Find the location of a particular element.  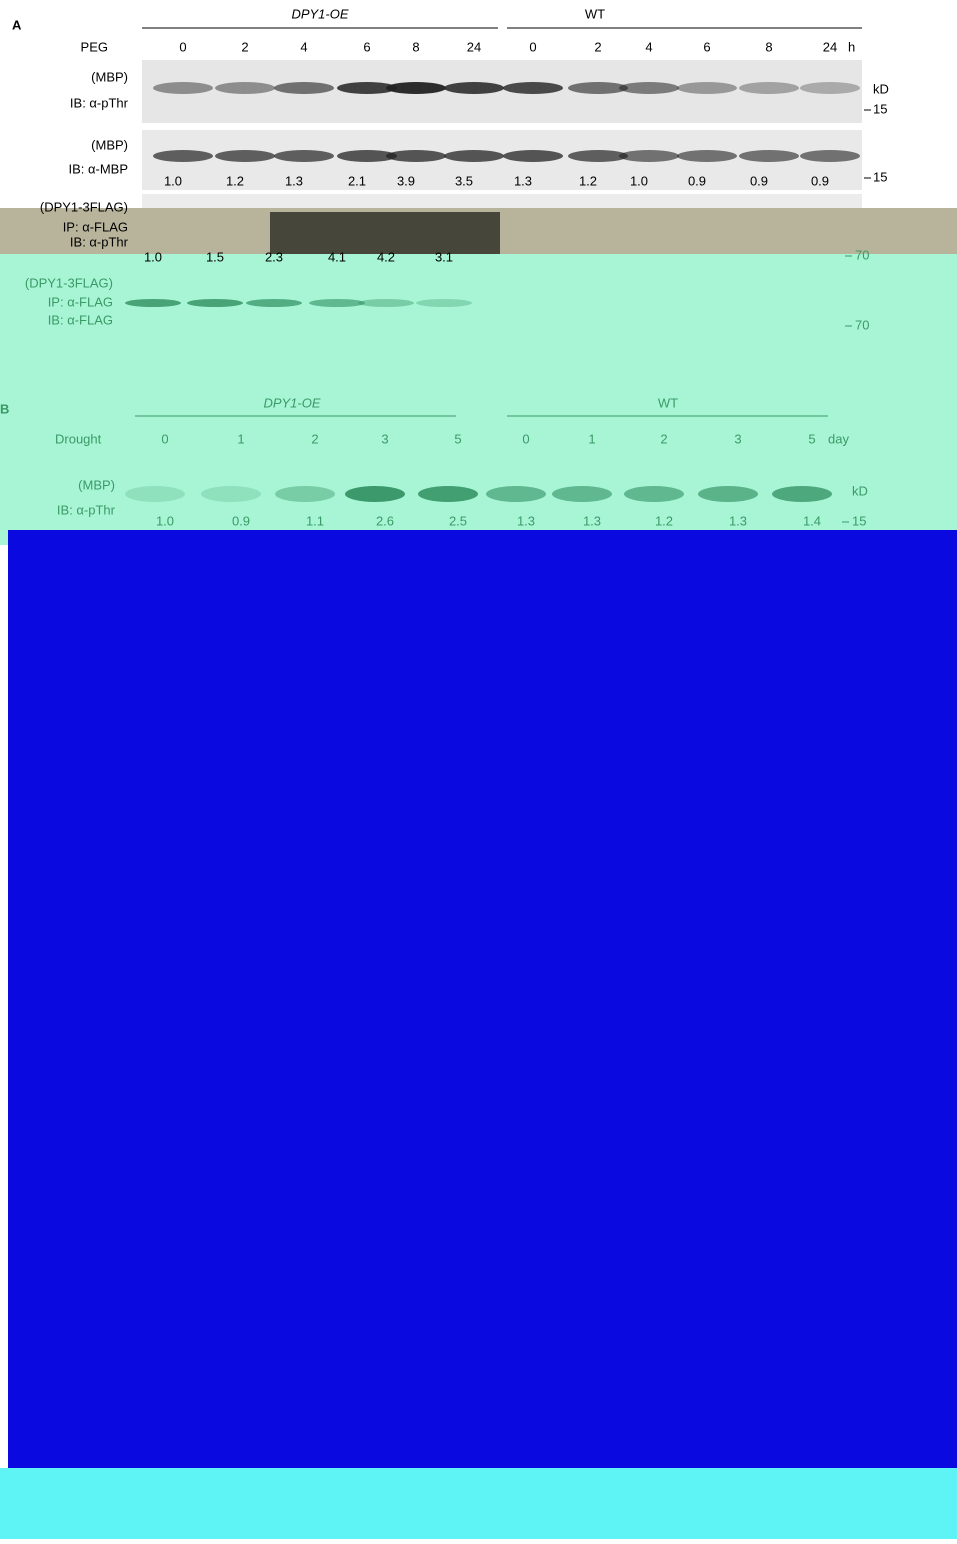

quant-value: 3.9 is located at coordinates (406, 180).